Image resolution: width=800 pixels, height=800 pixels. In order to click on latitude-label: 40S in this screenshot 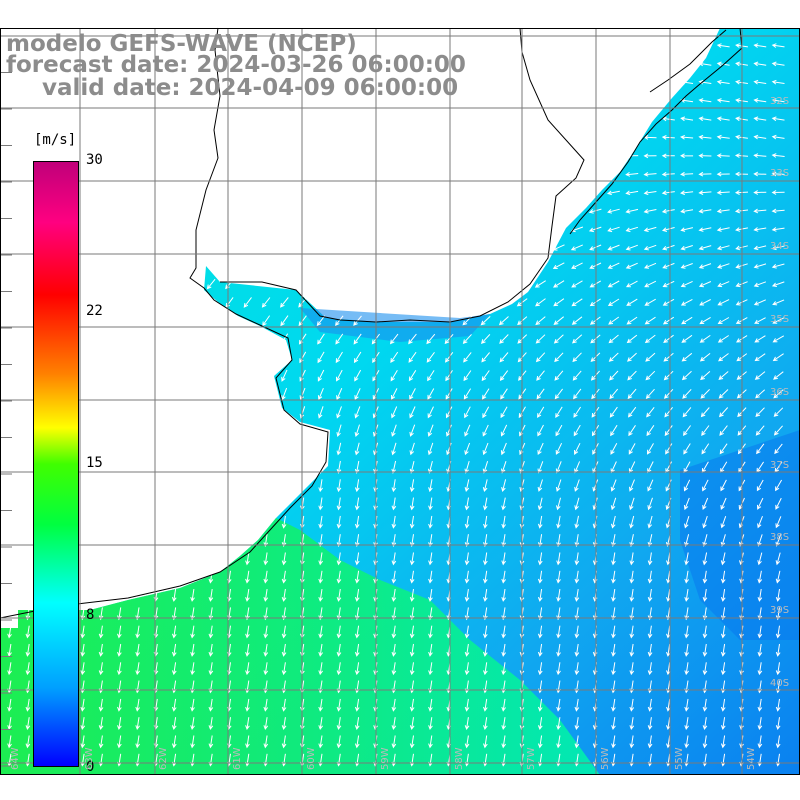, I will do `click(780, 683)`.